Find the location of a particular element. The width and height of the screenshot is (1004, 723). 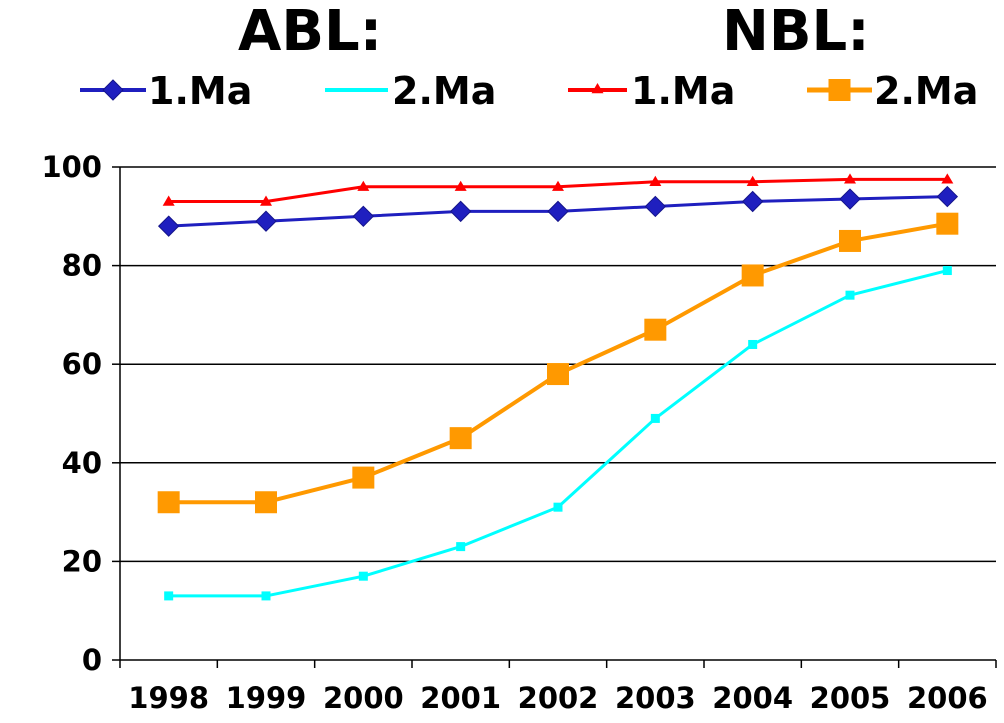

legend-group-title-nbl: NBL: is located at coordinates (796, 32).